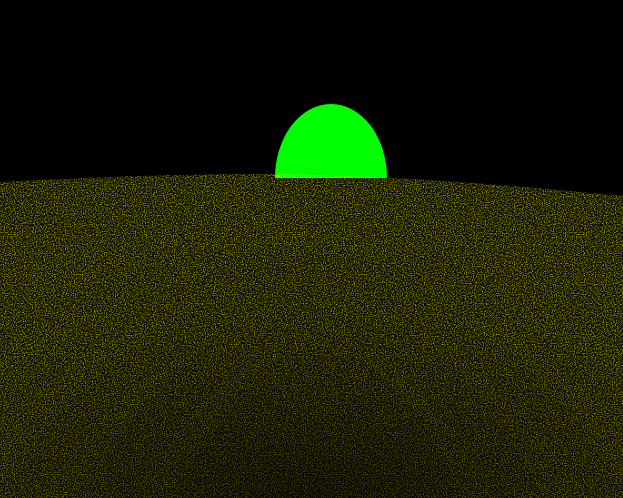  I want to click on green-sun-shape, so click(331, 141).